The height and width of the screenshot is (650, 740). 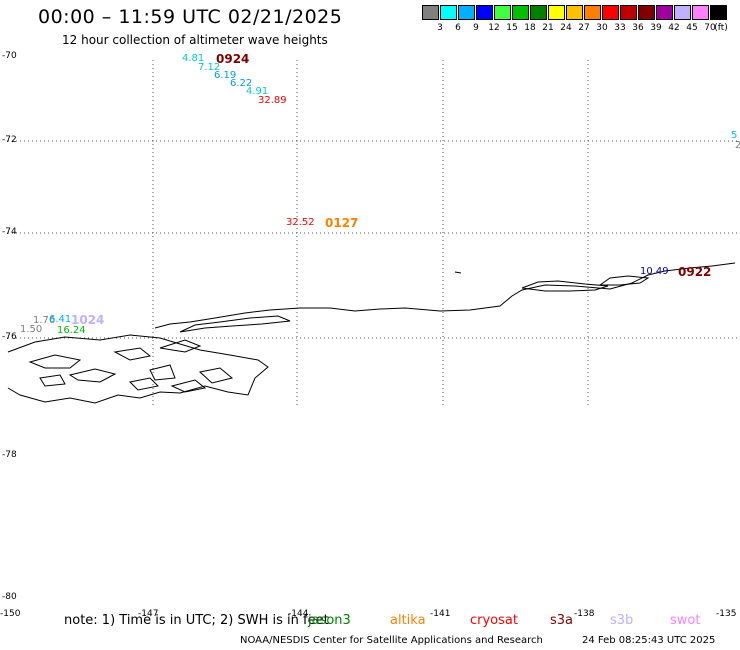 I want to click on legend-label: 6, so click(x=458, y=28).